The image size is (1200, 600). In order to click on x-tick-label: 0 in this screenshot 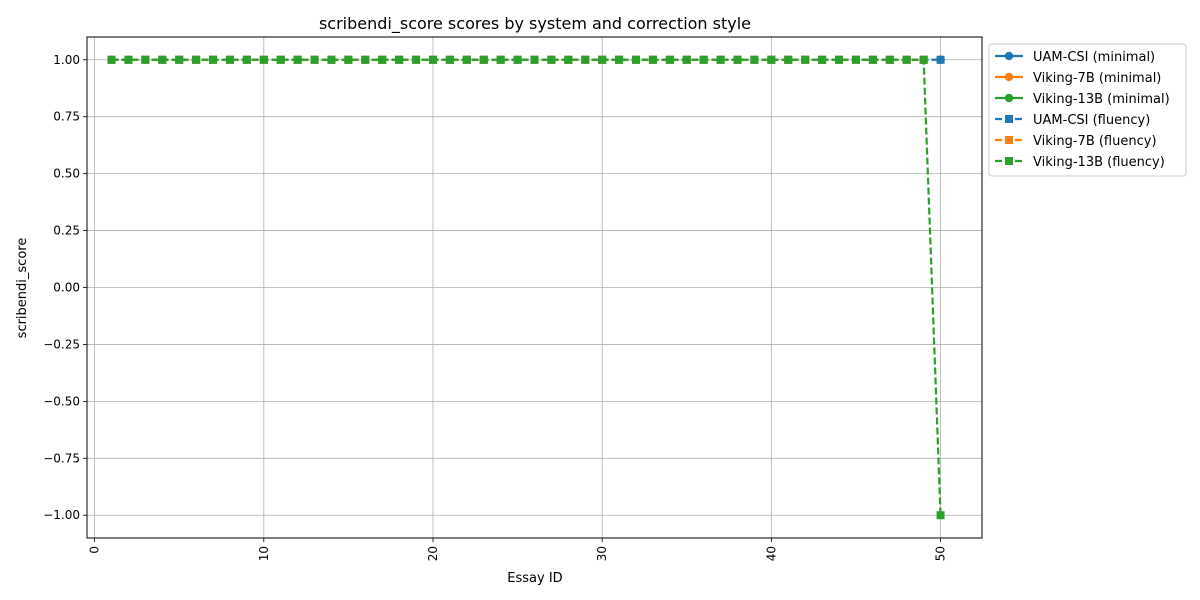, I will do `click(95, 550)`.